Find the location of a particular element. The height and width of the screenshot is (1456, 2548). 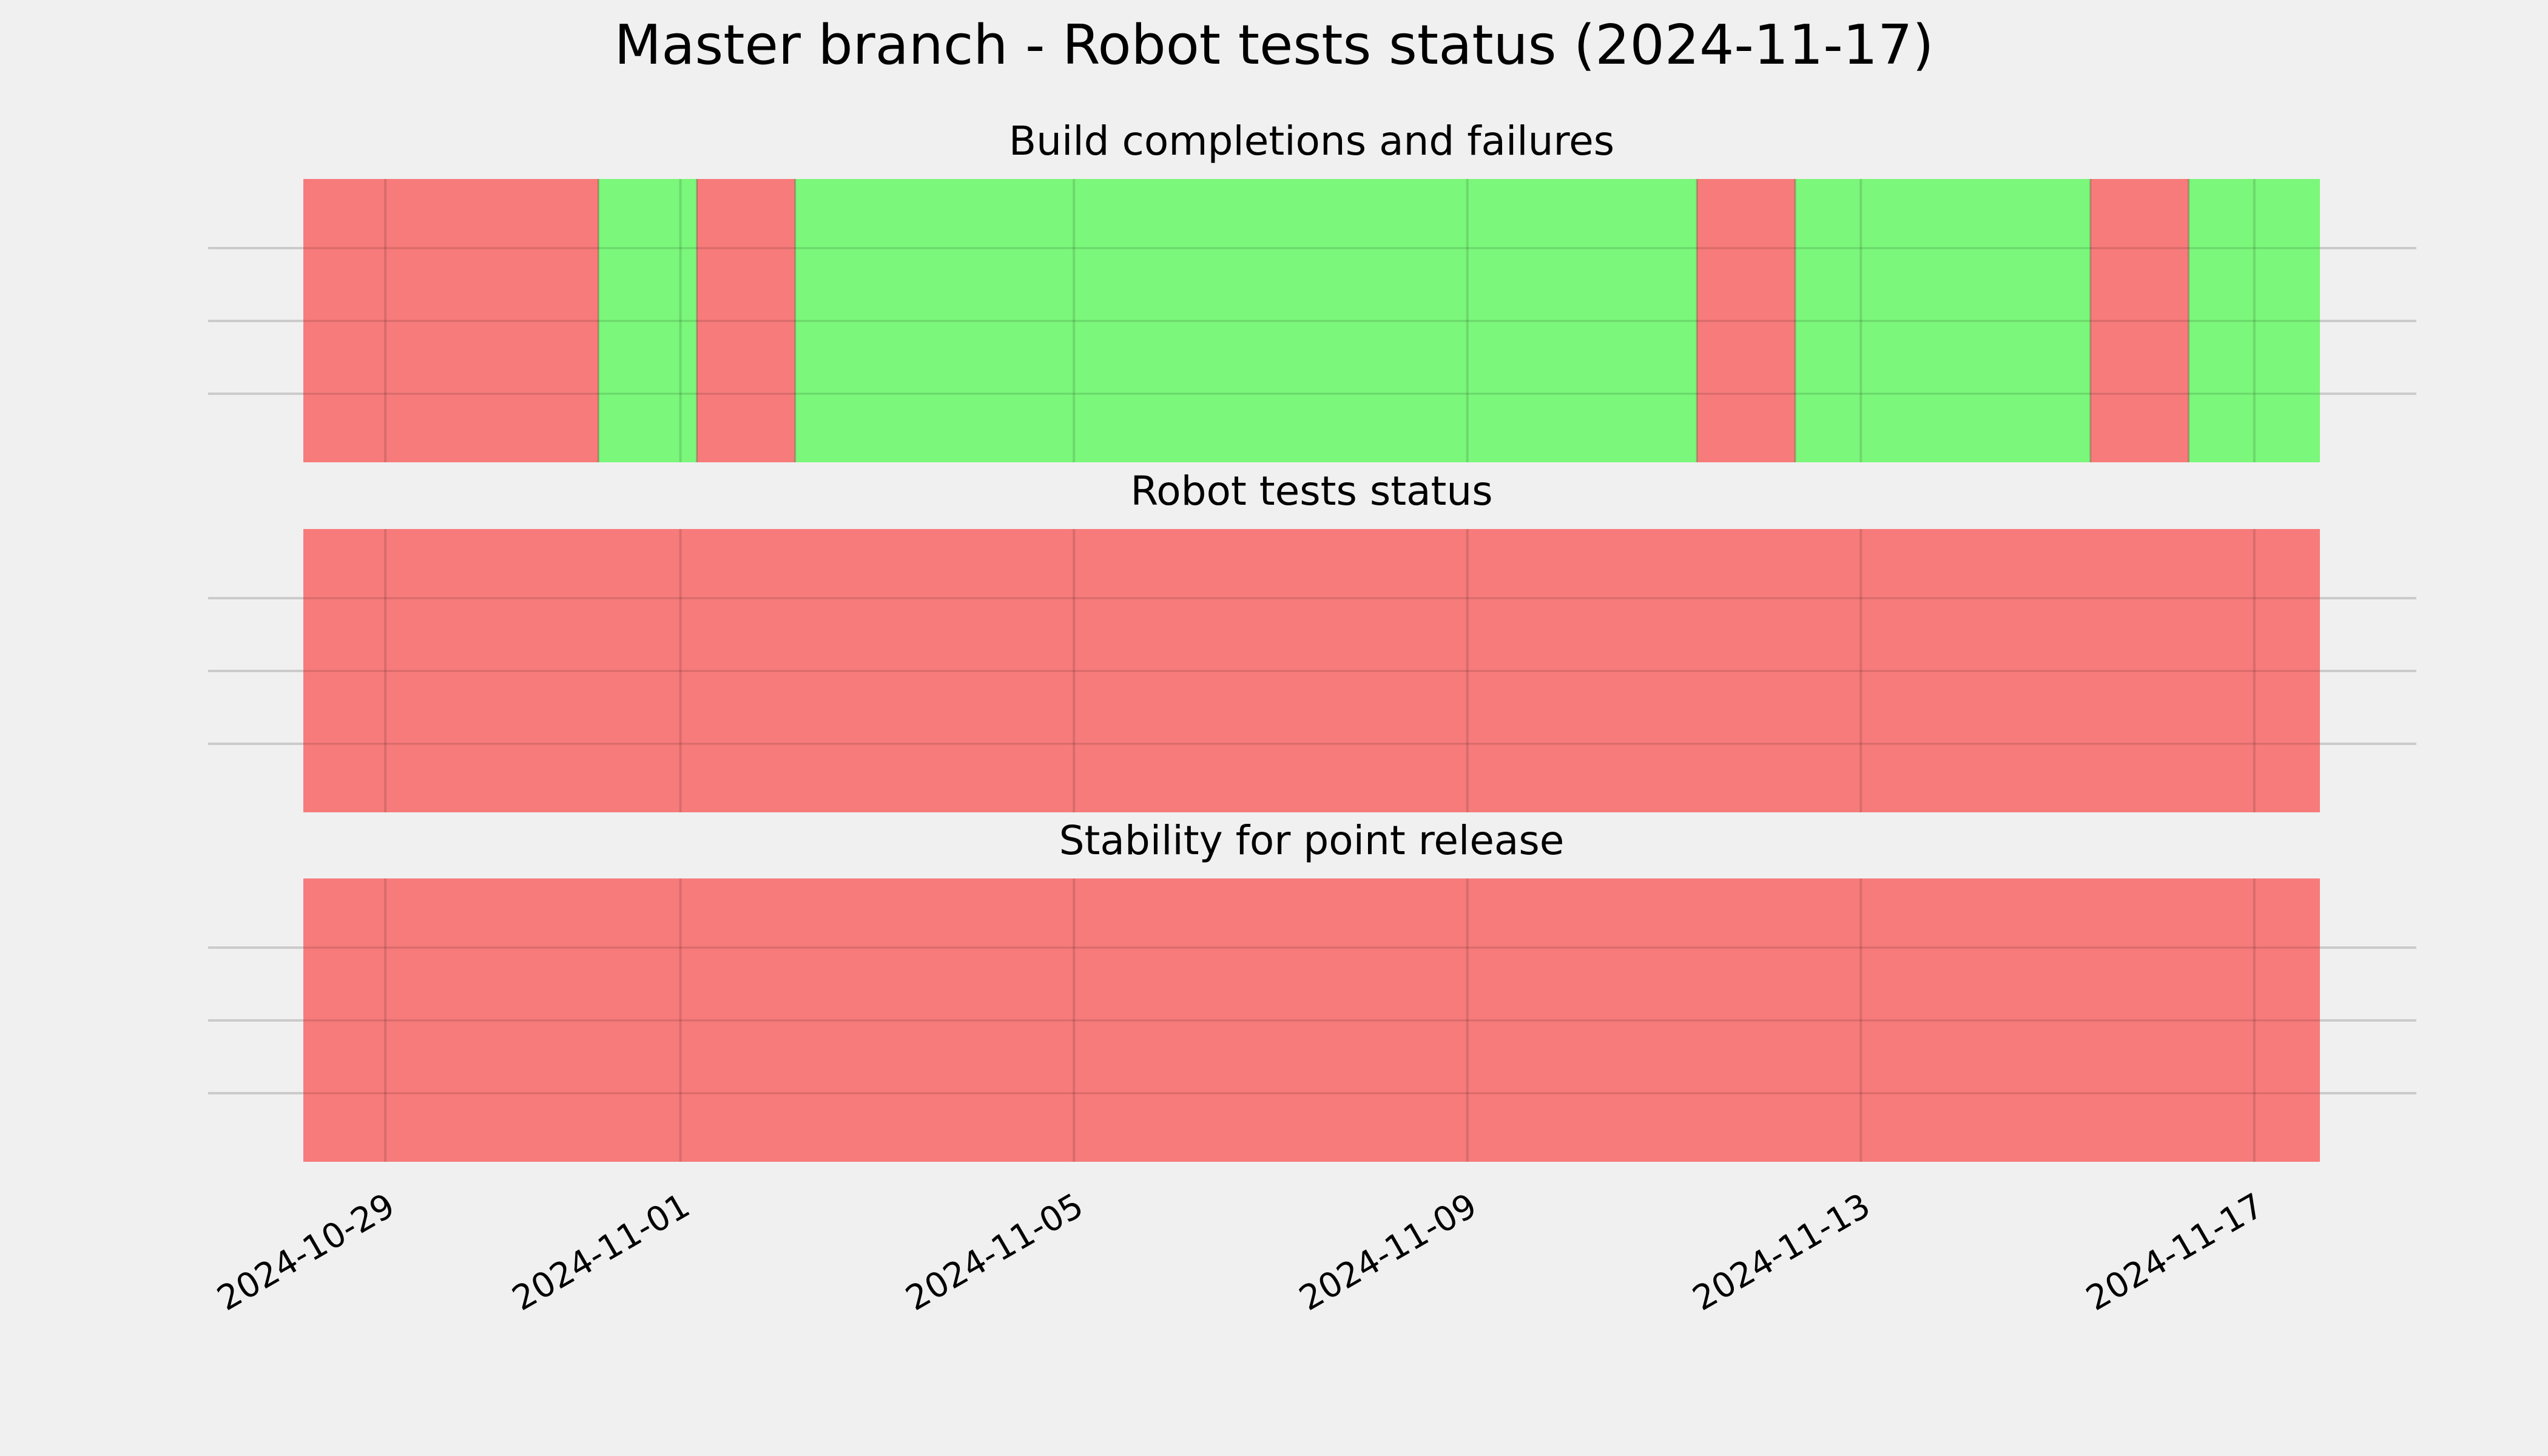

panel-title: Stability for point release is located at coordinates (1312, 840).